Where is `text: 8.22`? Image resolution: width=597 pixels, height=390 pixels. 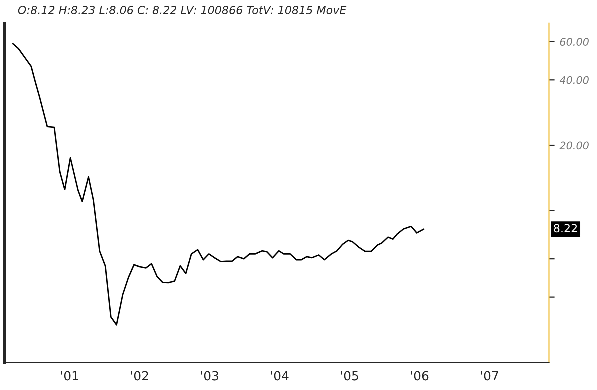 text: 8.22 is located at coordinates (566, 228).